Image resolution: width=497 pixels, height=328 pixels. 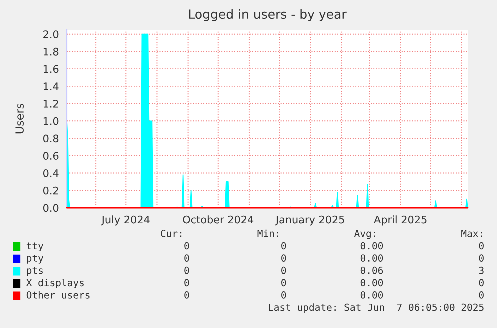 What do you see at coordinates (51, 69) in the screenshot?
I see `y-tick-label: 1.6` at bounding box center [51, 69].